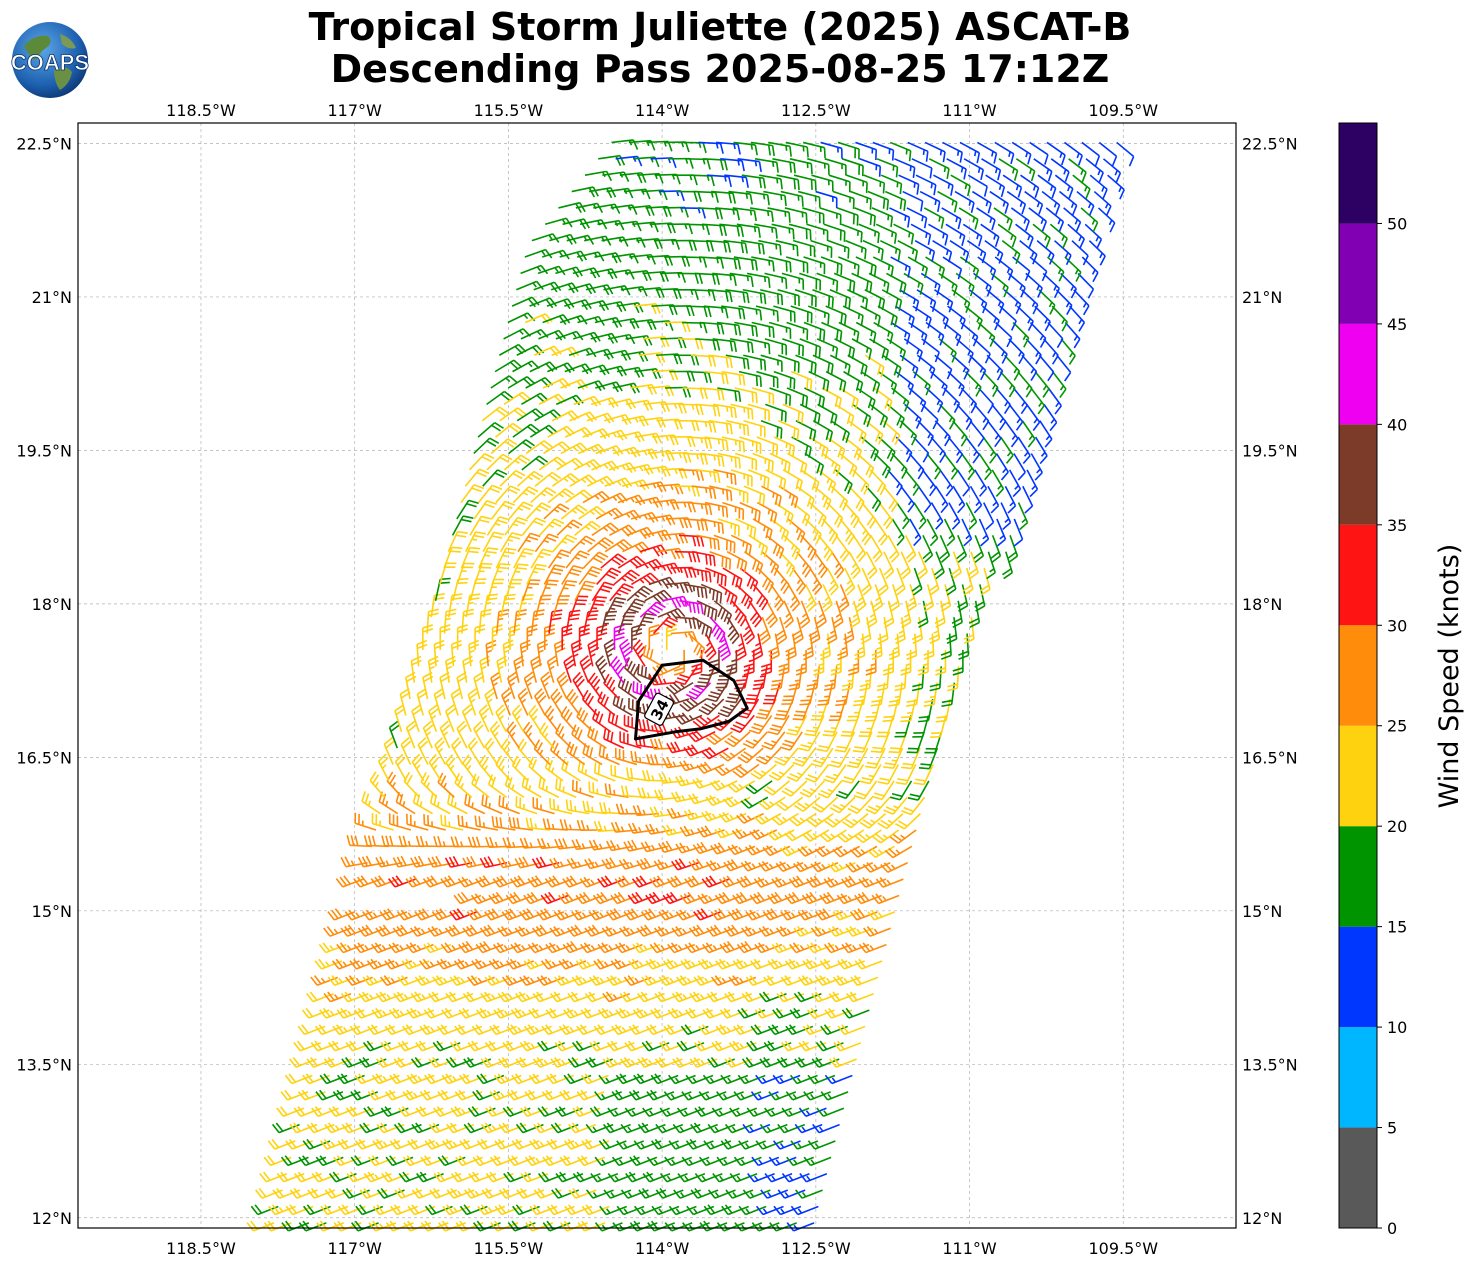  I want to click on lat-label-right: 18°N, so click(1262, 604).